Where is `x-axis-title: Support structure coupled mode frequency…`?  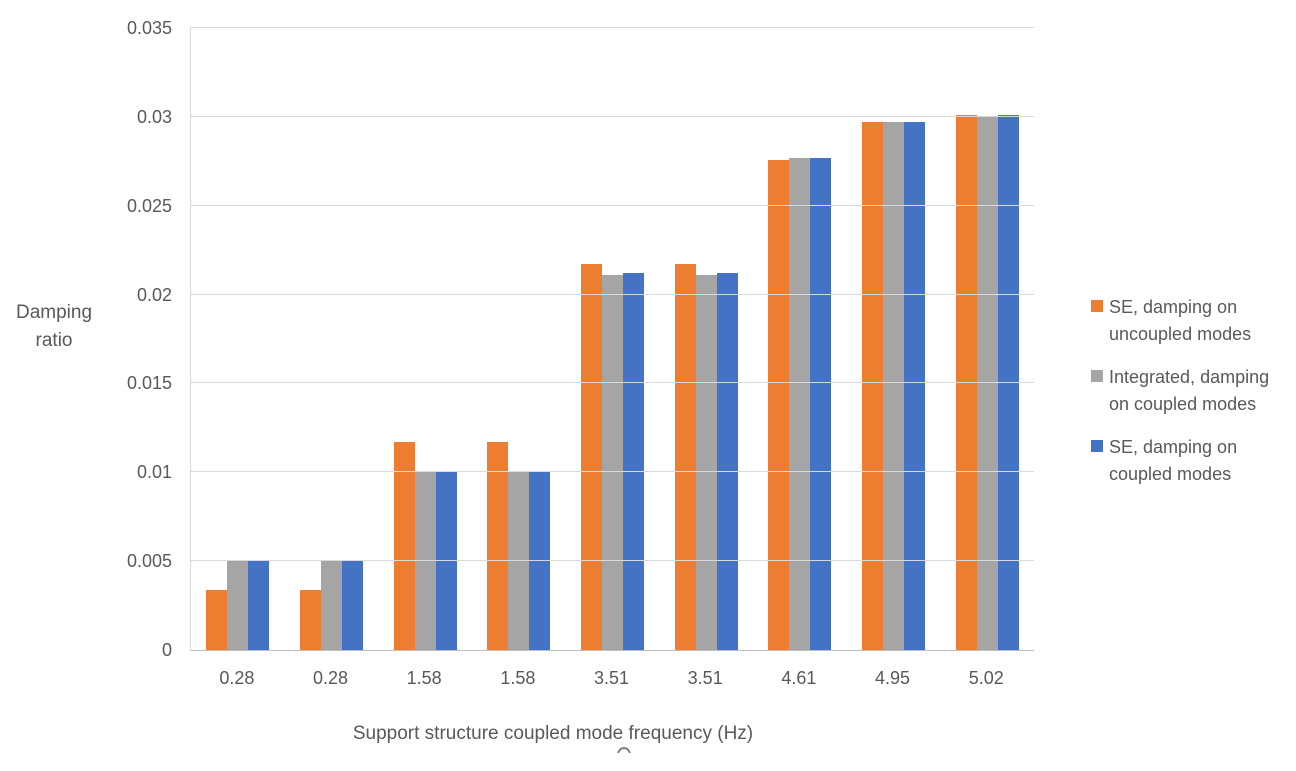
x-axis-title: Support structure coupled mode frequency… is located at coordinates (553, 733).